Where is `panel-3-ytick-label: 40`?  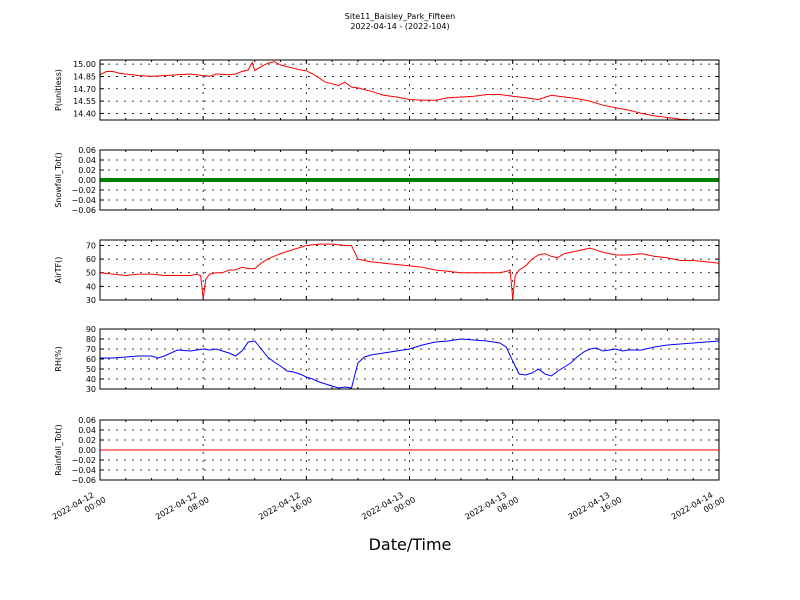
panel-3-ytick-label: 40 is located at coordinates (91, 286).